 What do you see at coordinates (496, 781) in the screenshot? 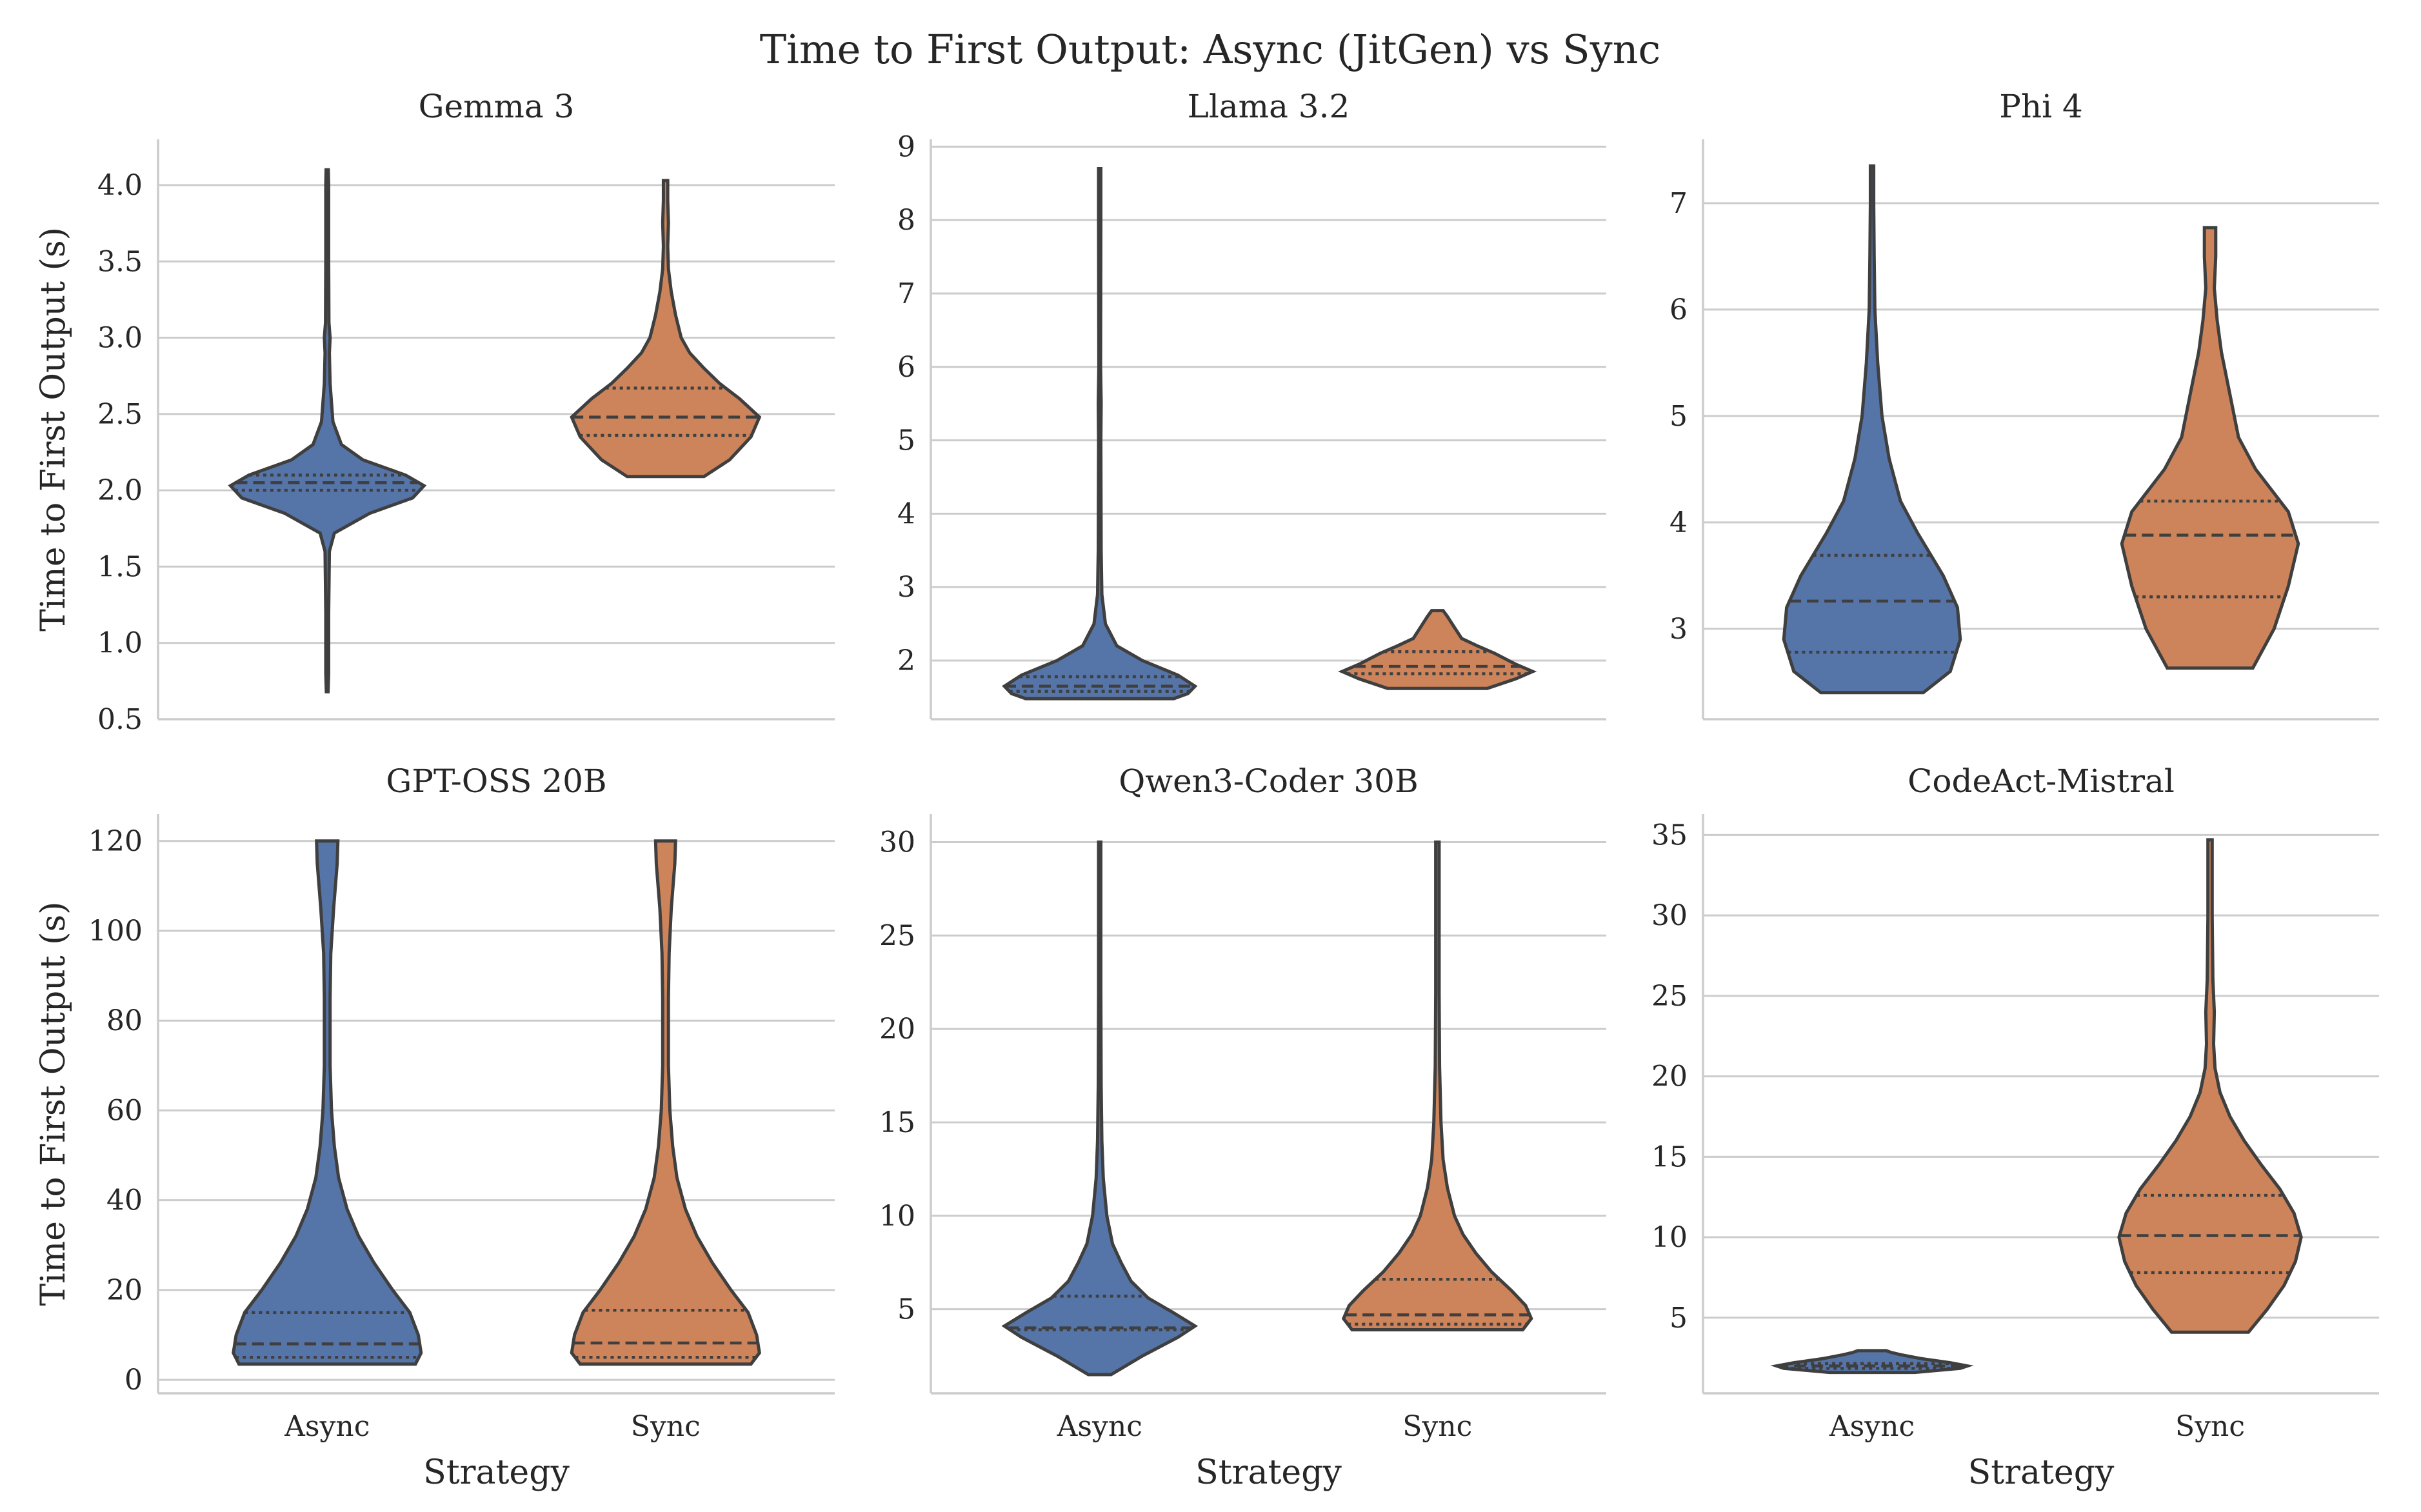
I see `subplot-title: GPT-OSS 20B` at bounding box center [496, 781].